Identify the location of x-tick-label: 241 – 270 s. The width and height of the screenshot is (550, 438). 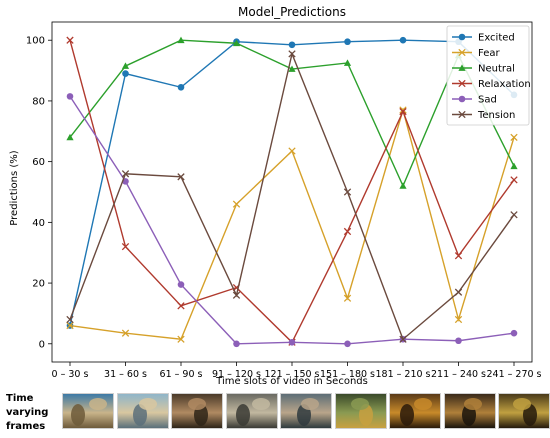
(513, 374).